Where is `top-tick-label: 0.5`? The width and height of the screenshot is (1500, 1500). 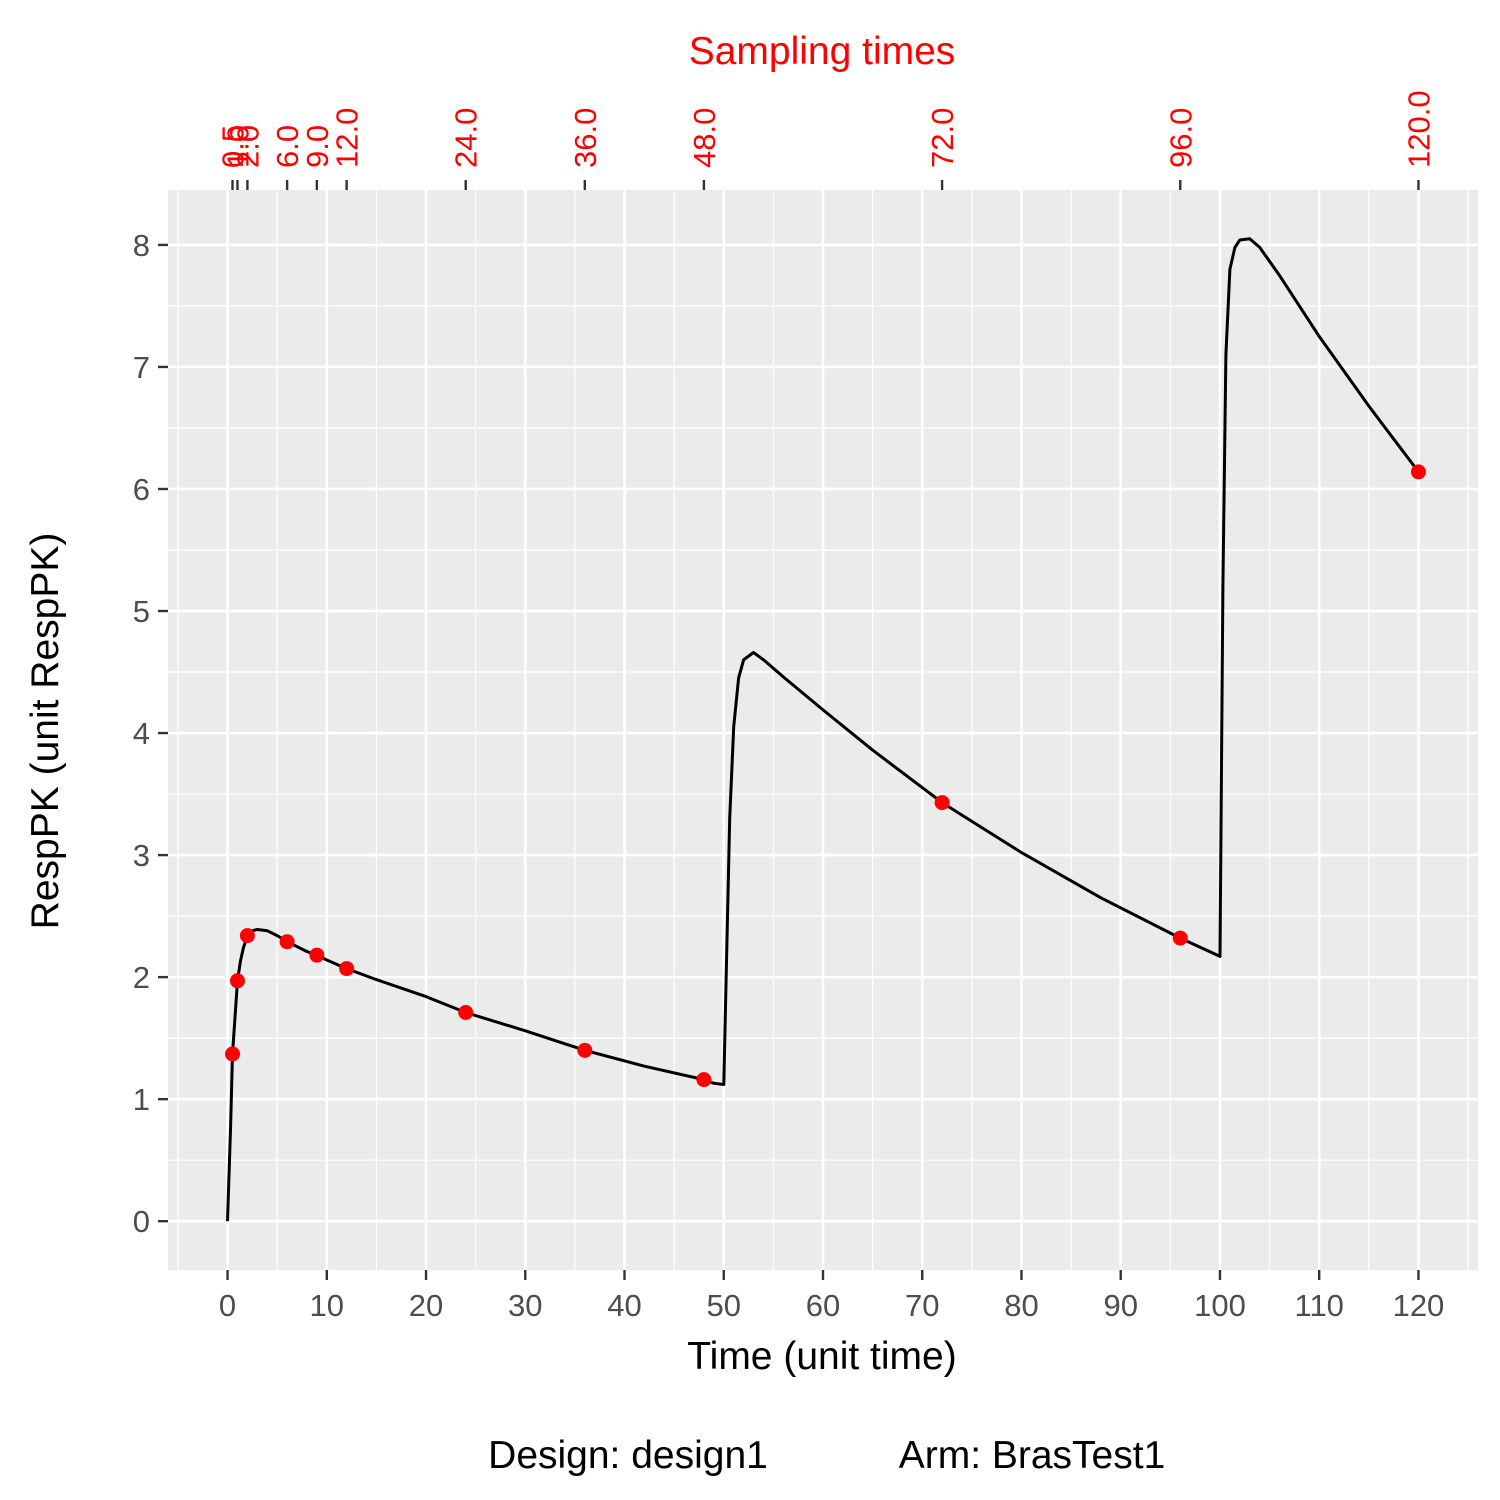
top-tick-label: 0.5 is located at coordinates (233, 146).